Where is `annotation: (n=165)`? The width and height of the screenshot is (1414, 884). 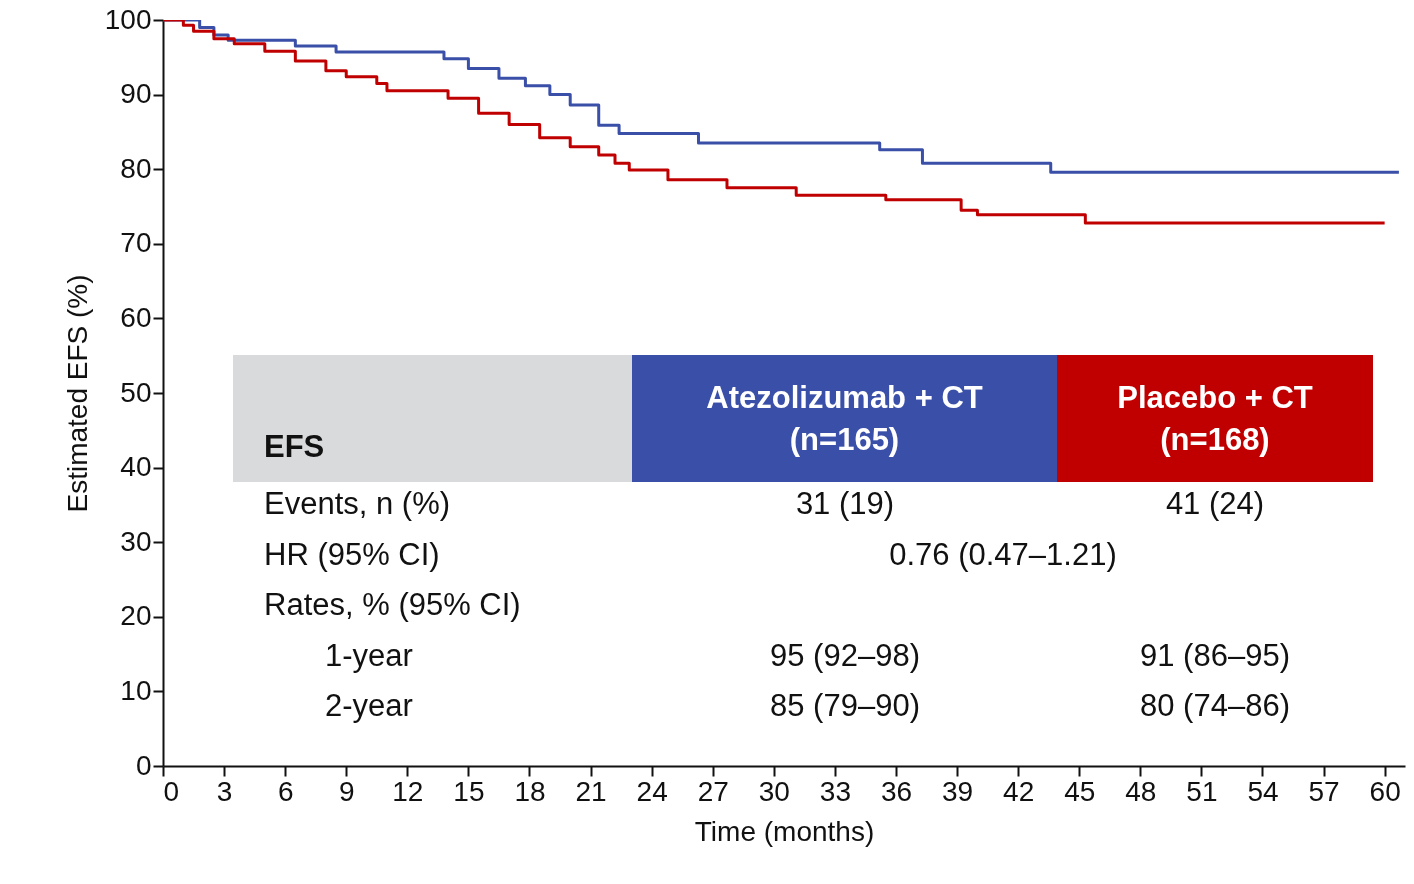 annotation: (n=165) is located at coordinates (844, 439).